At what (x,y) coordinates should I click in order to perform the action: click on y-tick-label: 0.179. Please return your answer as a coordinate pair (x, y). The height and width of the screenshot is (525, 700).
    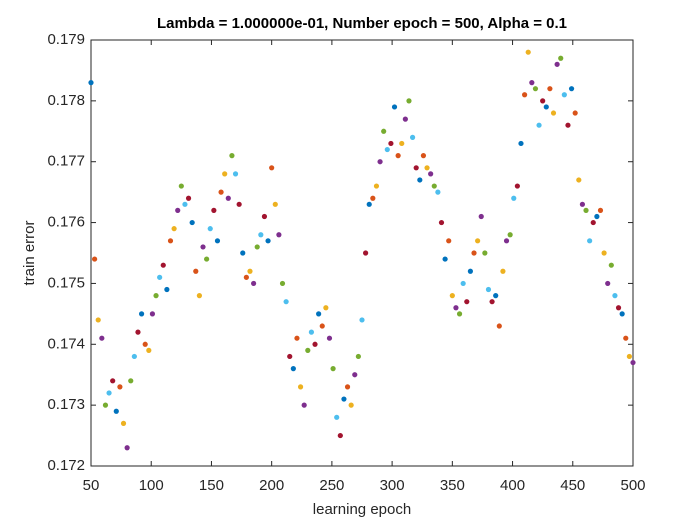
    Looking at the image, I should click on (66, 39).